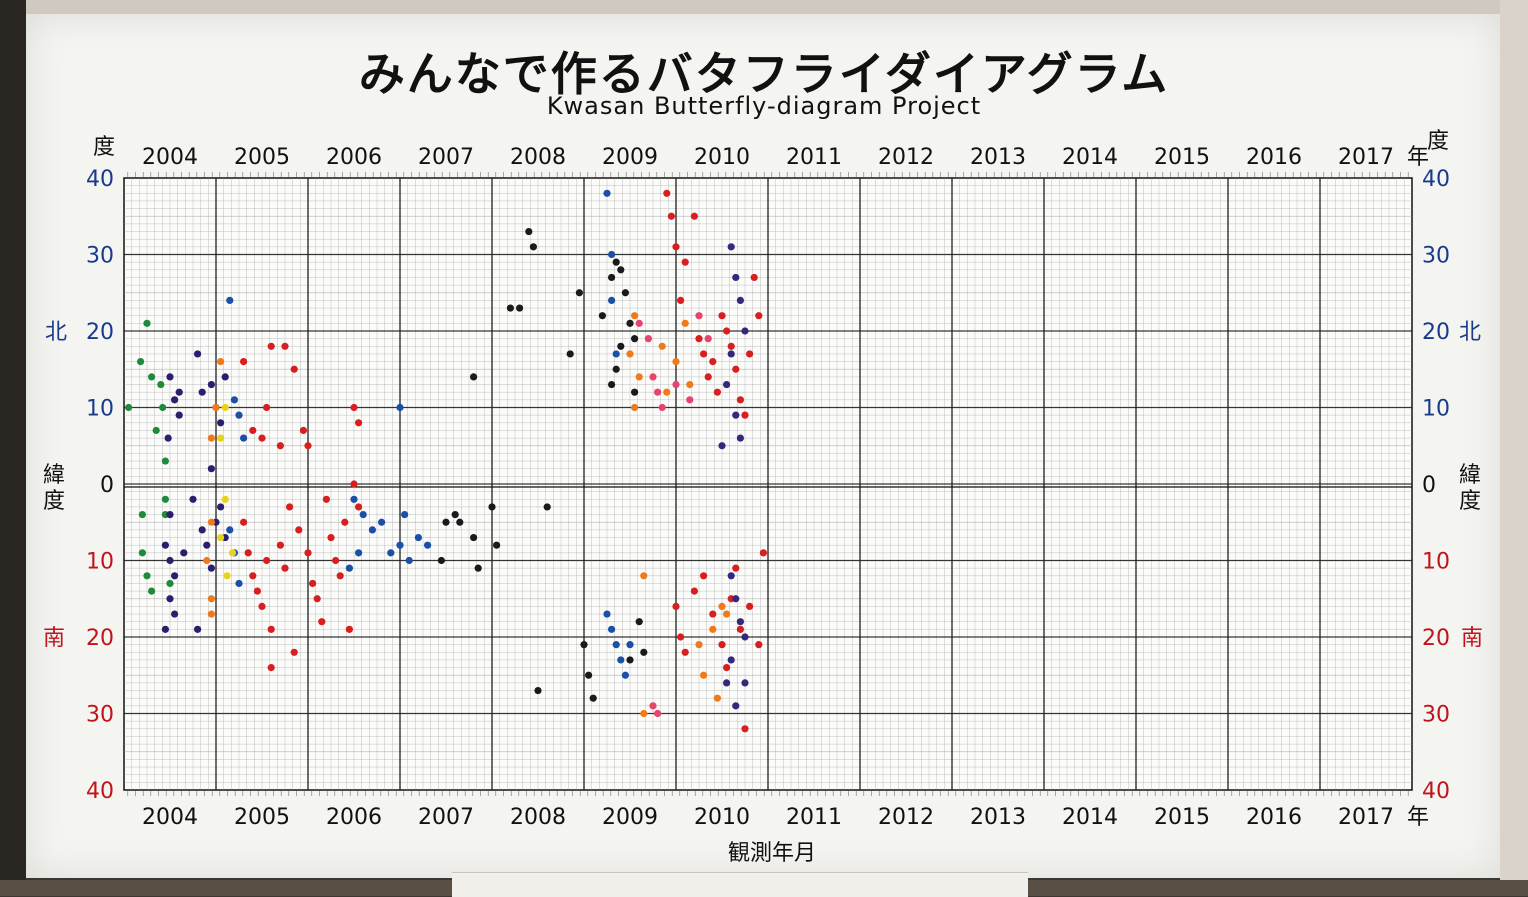 This screenshot has height=897, width=1528. What do you see at coordinates (54, 501) in the screenshot?
I see `latitude-label-left-2: 度` at bounding box center [54, 501].